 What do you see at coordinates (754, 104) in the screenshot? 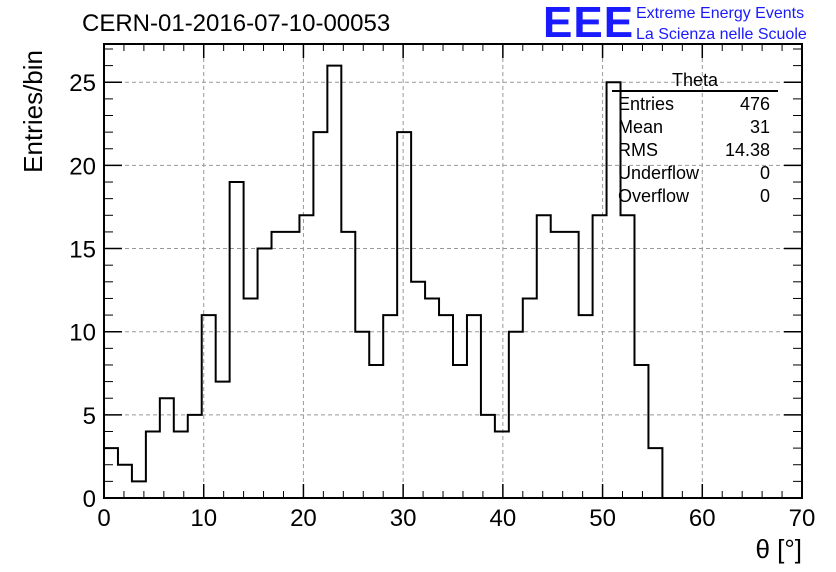
I see `stats-value: 476` at bounding box center [754, 104].